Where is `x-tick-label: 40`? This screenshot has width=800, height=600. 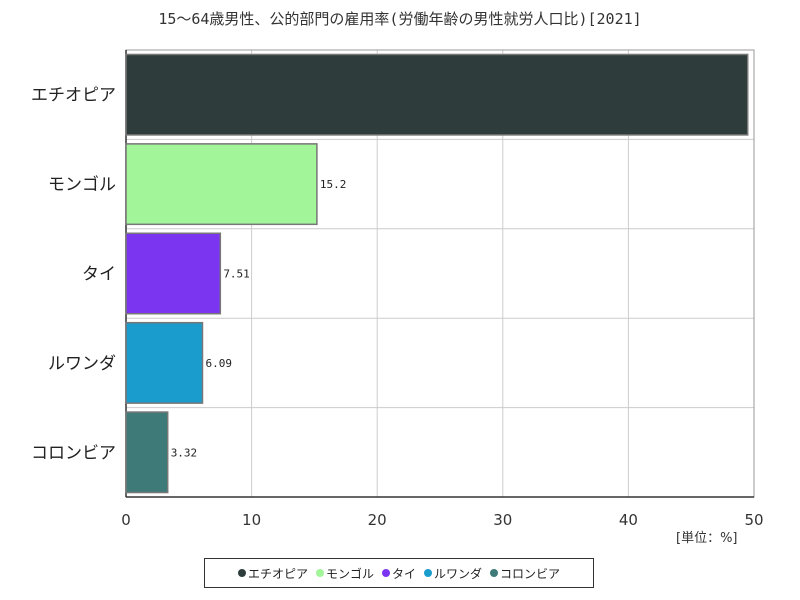 x-tick-label: 40 is located at coordinates (628, 520).